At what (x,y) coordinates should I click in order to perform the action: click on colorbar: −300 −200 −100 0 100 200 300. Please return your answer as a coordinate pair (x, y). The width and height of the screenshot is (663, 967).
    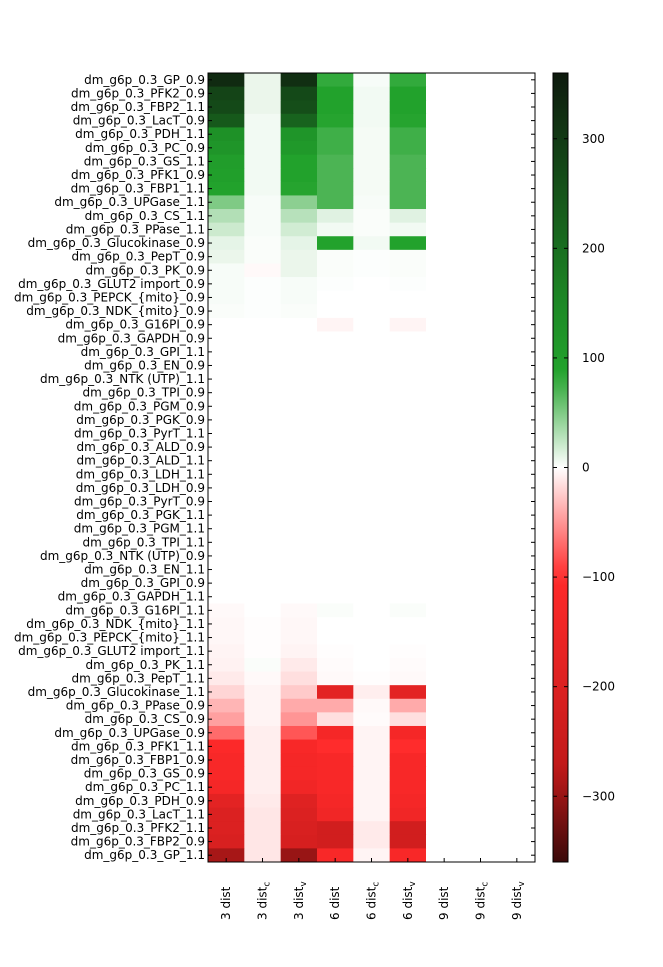
    Looking at the image, I should click on (583, 467).